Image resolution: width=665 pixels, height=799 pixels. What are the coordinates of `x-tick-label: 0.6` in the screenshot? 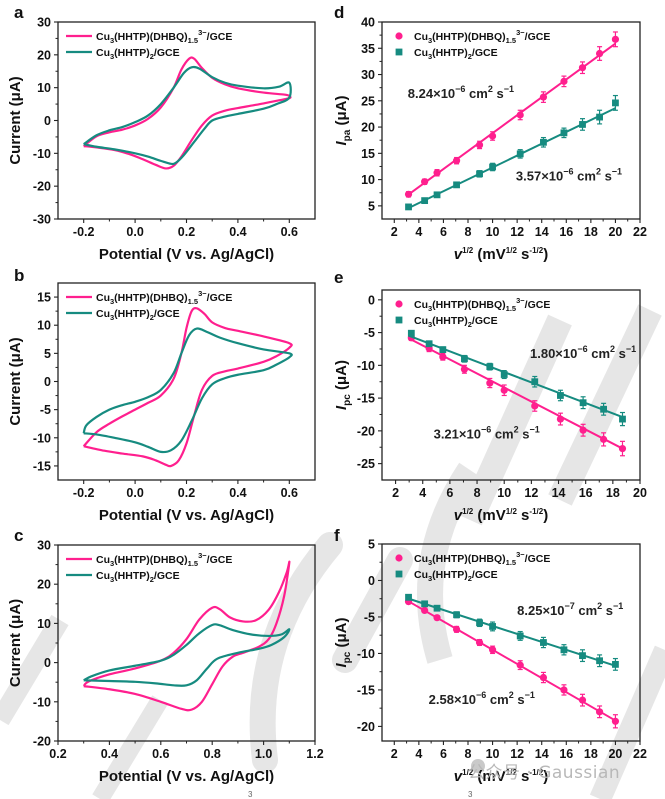 It's located at (289, 493).